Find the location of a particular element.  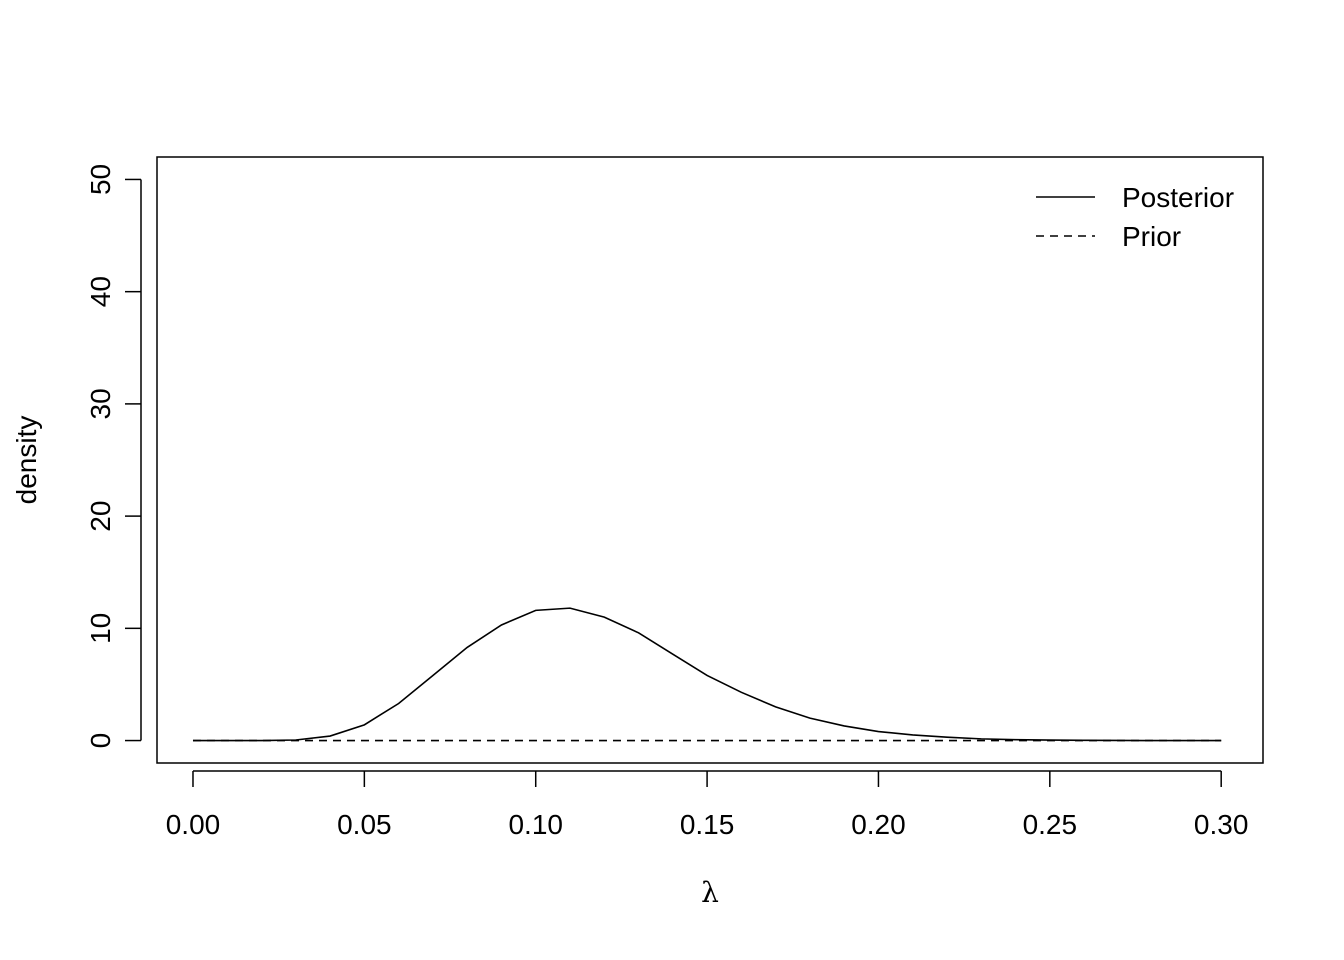

series-line is located at coordinates (707, 674).